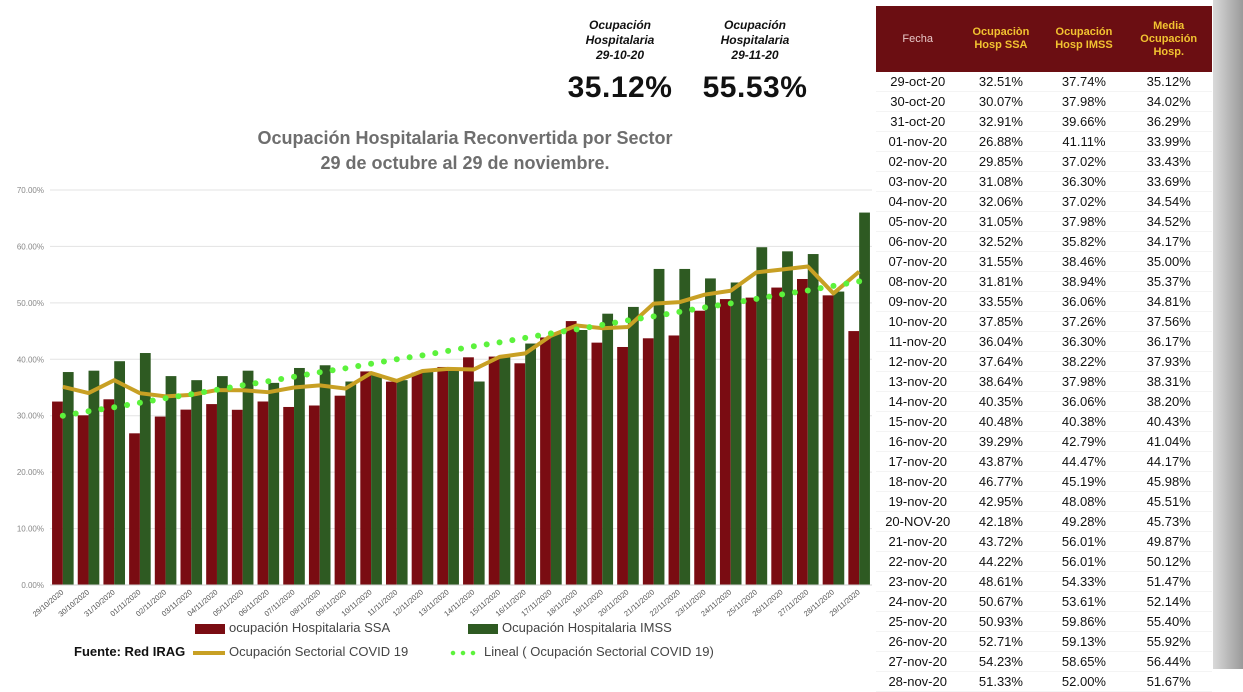 The height and width of the screenshot is (692, 1243). I want to click on cell-media: 37.93%, so click(1168, 361).